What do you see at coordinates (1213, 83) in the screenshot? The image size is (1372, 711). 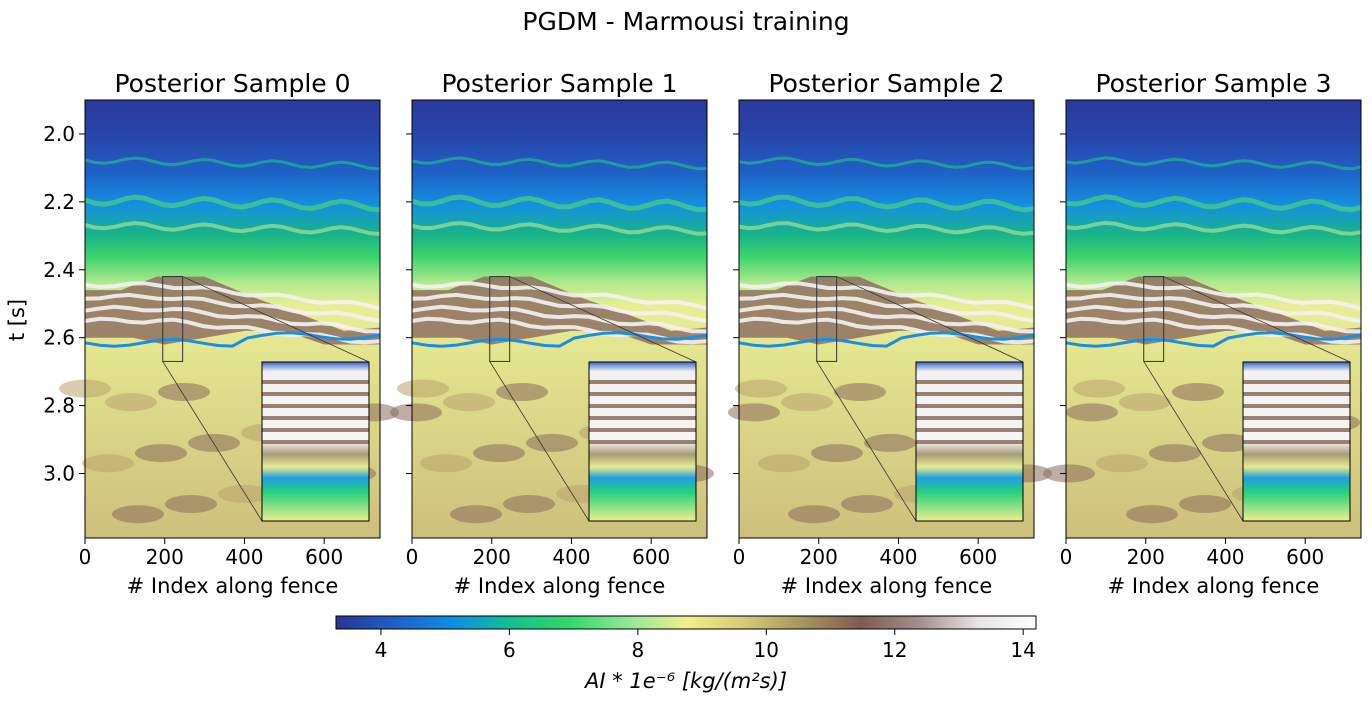 I see `panel-title: Posterior Sample 3` at bounding box center [1213, 83].